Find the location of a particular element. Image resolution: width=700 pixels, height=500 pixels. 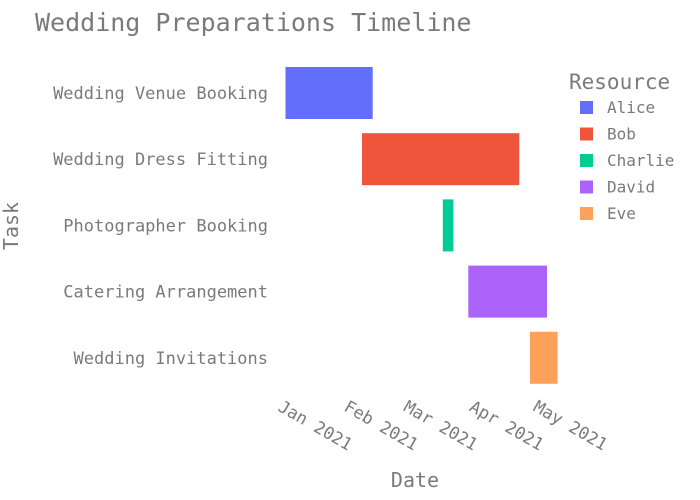

legend-label: Charlie is located at coordinates (640, 160).